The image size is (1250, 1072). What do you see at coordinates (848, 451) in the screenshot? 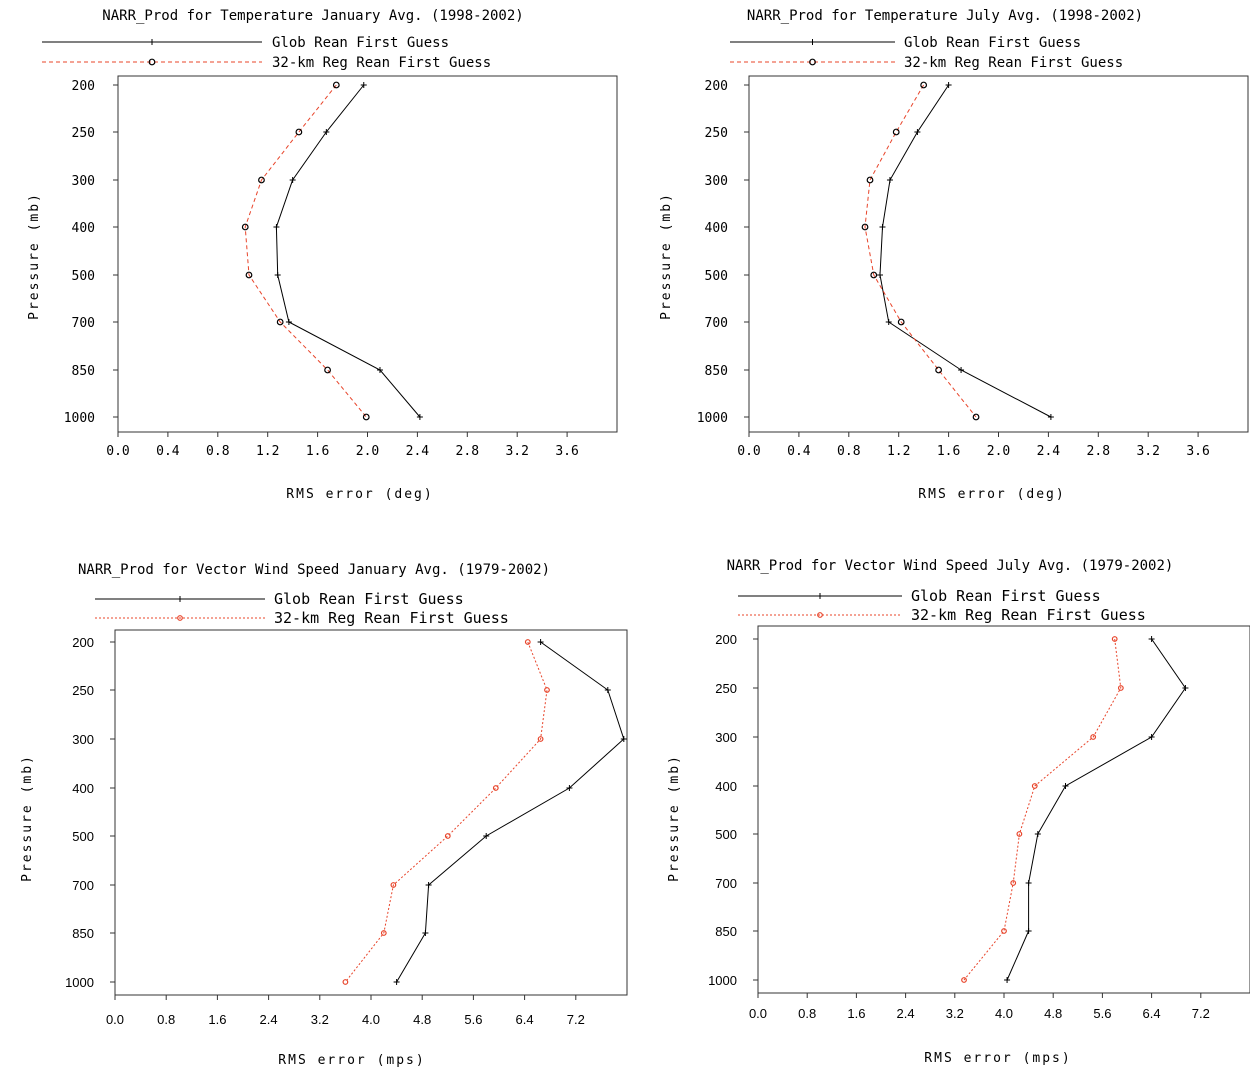
I see `x-tick-label: 0.8` at bounding box center [848, 451].